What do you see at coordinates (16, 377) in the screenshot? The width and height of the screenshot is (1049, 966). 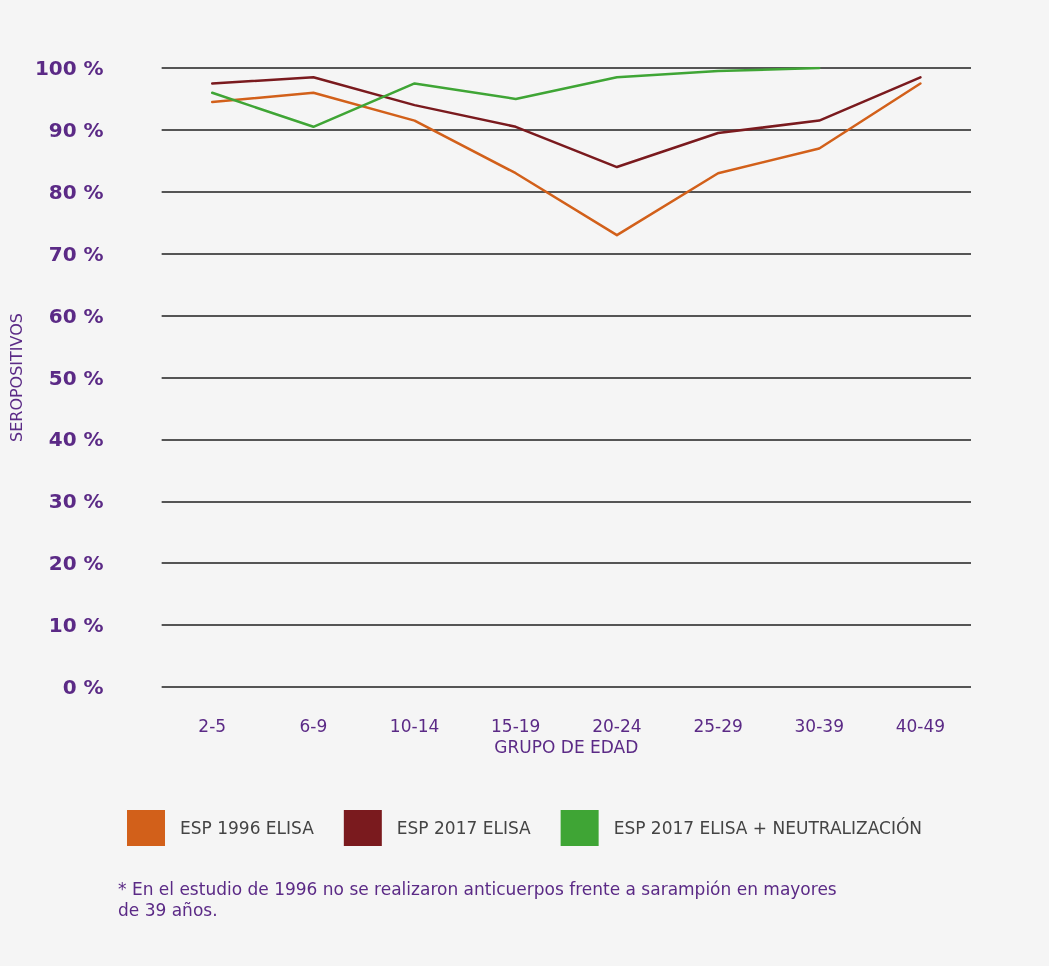 I see `y-axis-title: SEROPOSITIVOS` at bounding box center [16, 377].